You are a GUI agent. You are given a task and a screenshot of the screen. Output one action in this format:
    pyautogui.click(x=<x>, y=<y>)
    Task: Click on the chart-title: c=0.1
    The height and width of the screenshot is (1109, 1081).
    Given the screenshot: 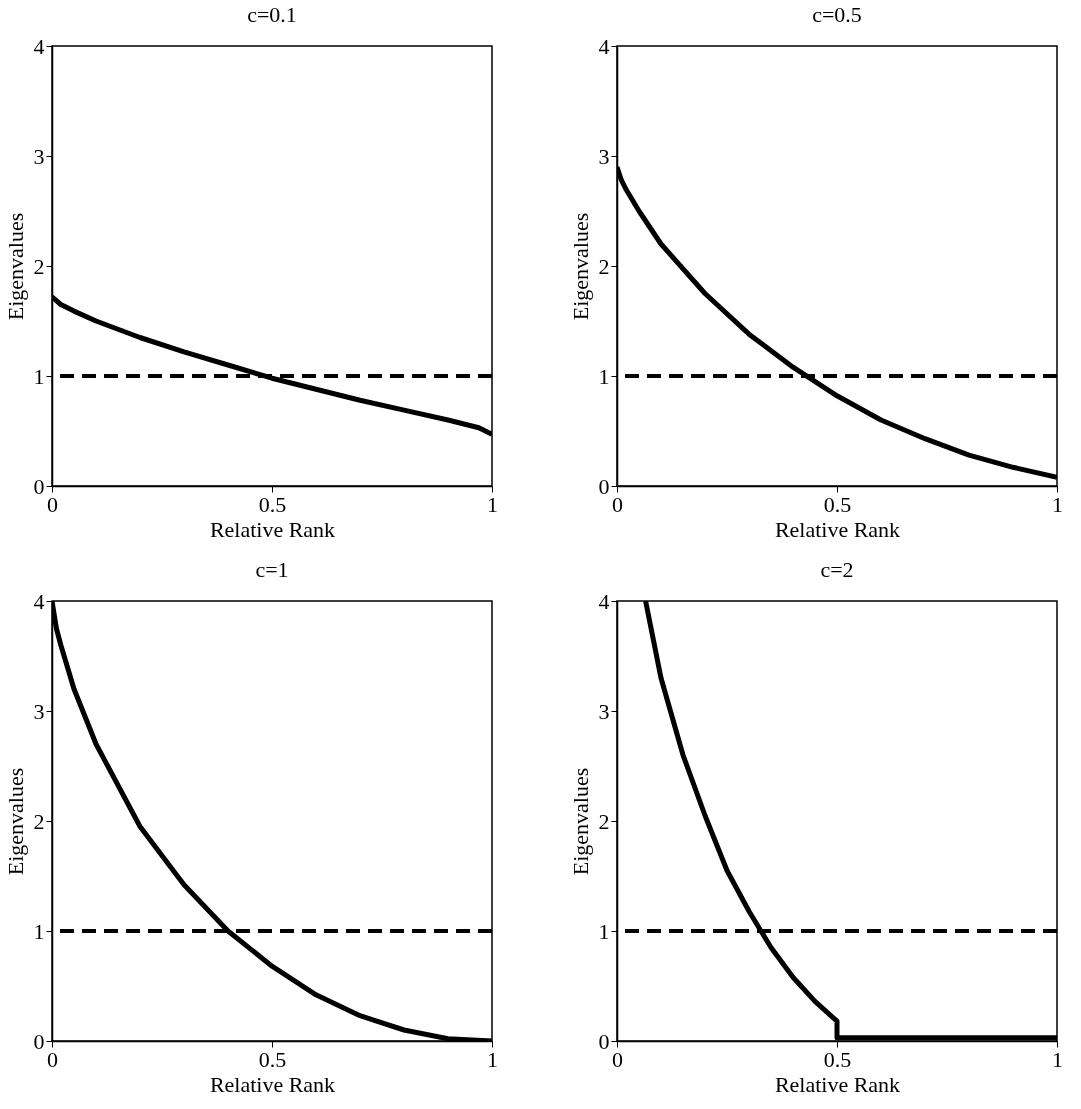 What is the action you would take?
    pyautogui.click(x=272, y=14)
    